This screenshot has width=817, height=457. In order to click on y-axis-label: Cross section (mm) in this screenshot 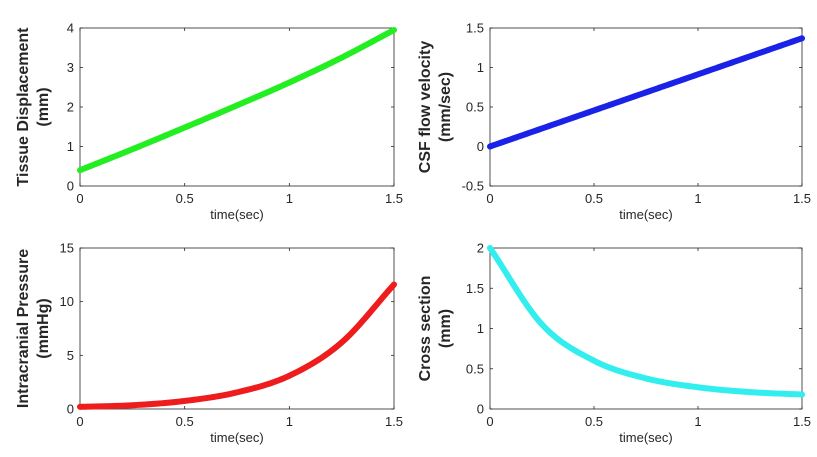, I will do `click(435, 329)`.